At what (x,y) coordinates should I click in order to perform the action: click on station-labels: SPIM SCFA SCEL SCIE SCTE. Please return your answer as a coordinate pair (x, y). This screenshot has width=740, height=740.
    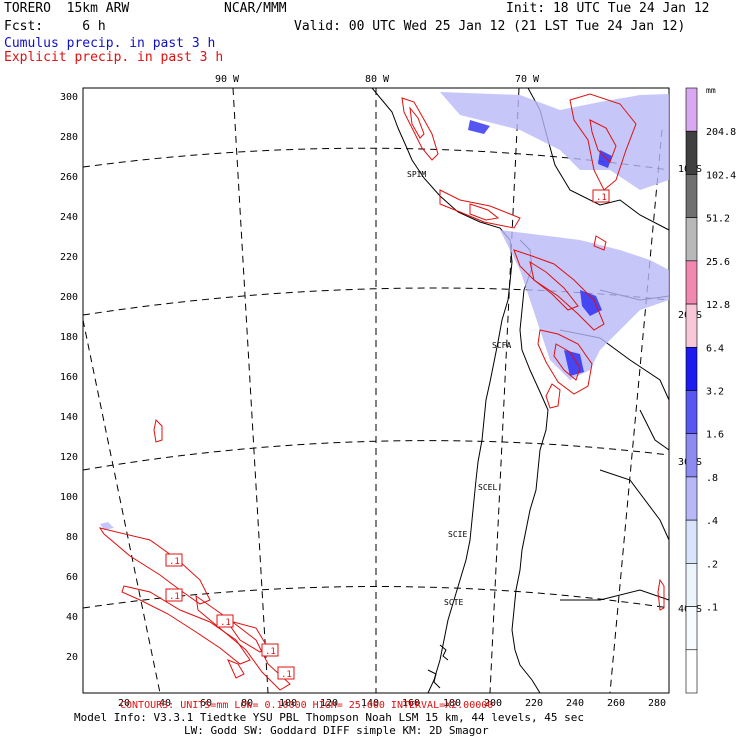
    Looking at the image, I should click on (459, 388).